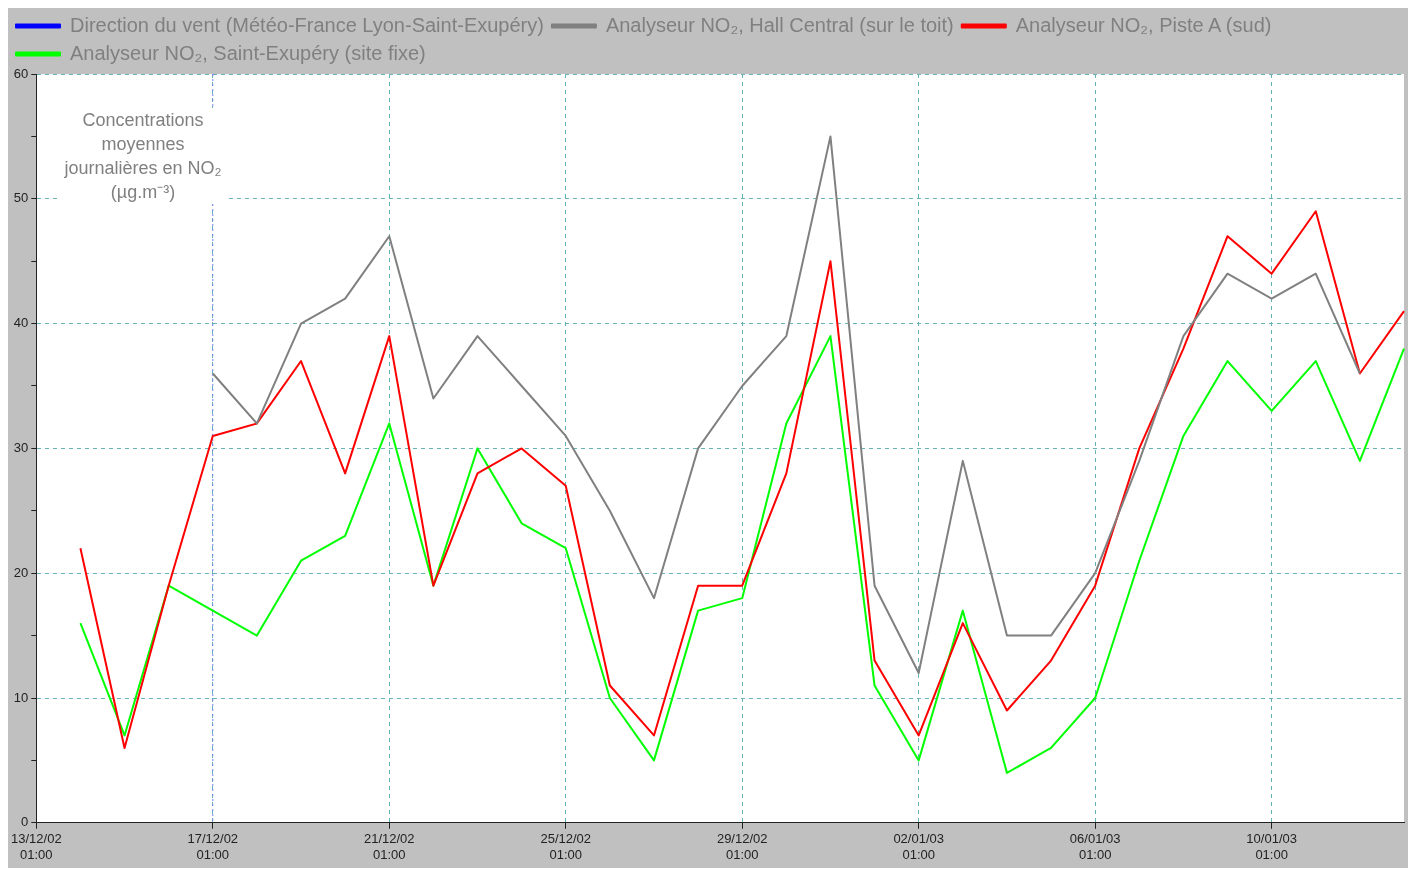 This screenshot has height=884, width=1417. I want to click on y-tick-label: 20, so click(21, 572).